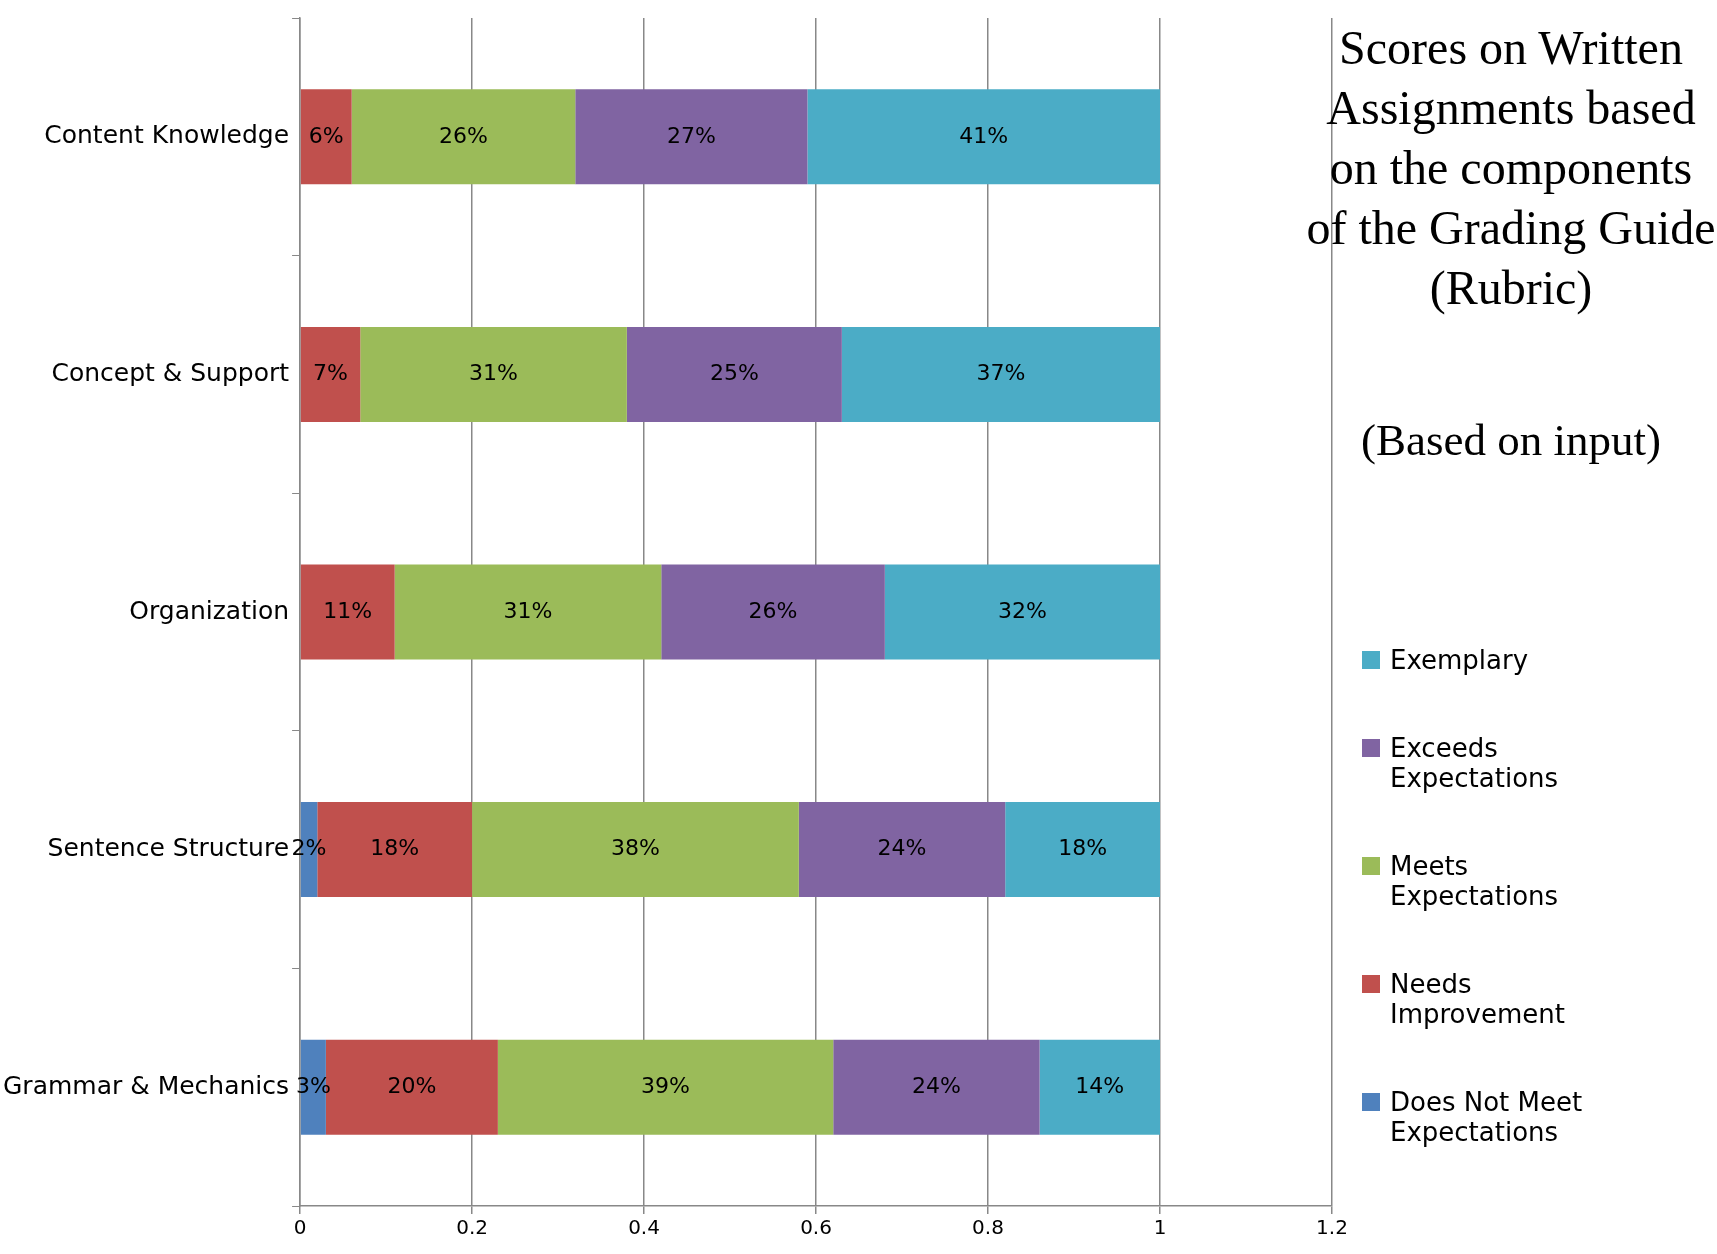  I want to click on x-tick-label: 0.8, so click(988, 1227).